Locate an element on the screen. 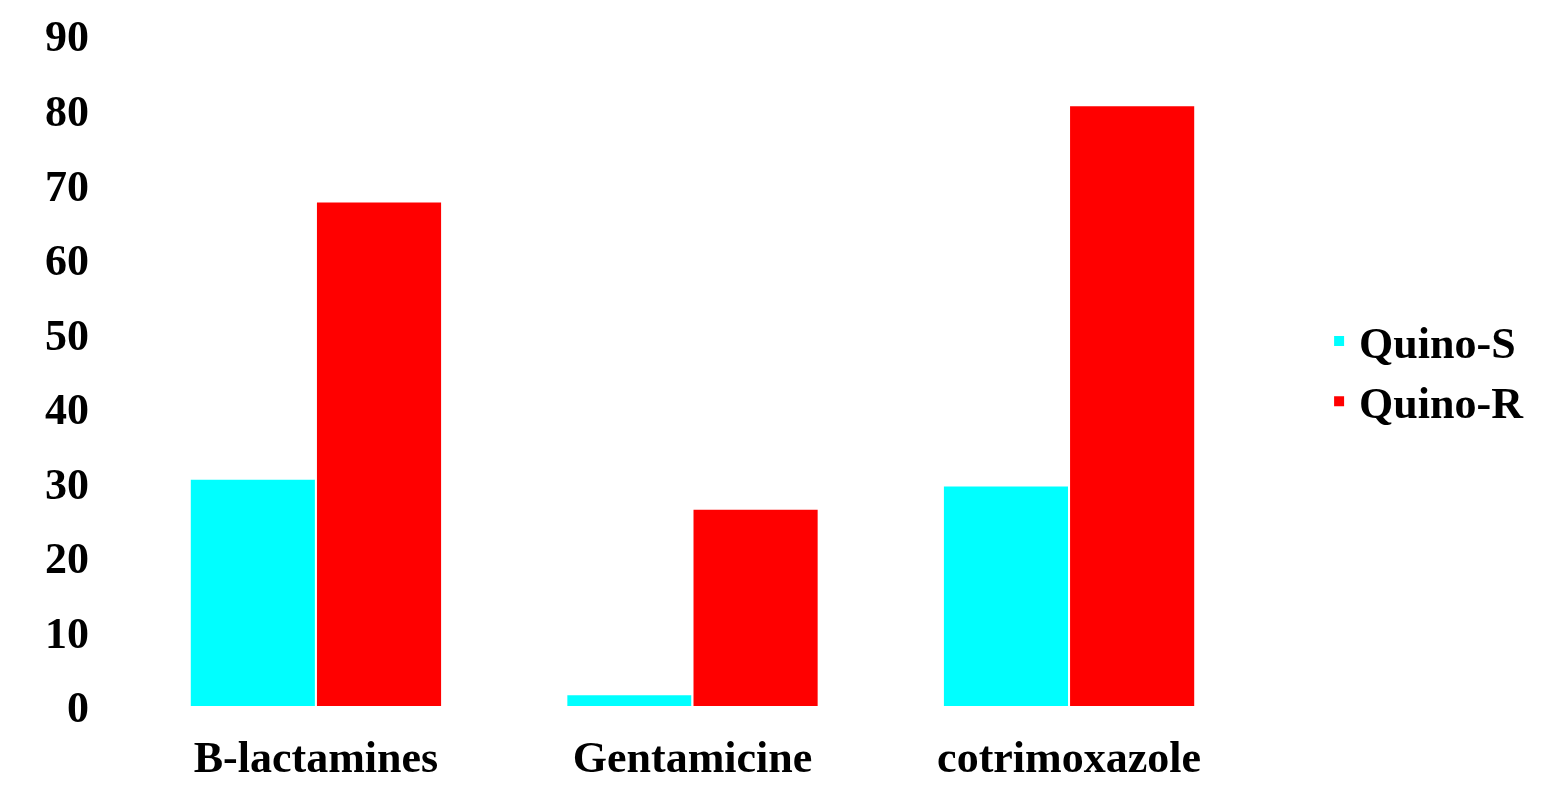 The width and height of the screenshot is (1555, 797). x-tick-label: cotrimoxazole is located at coordinates (1069, 757).